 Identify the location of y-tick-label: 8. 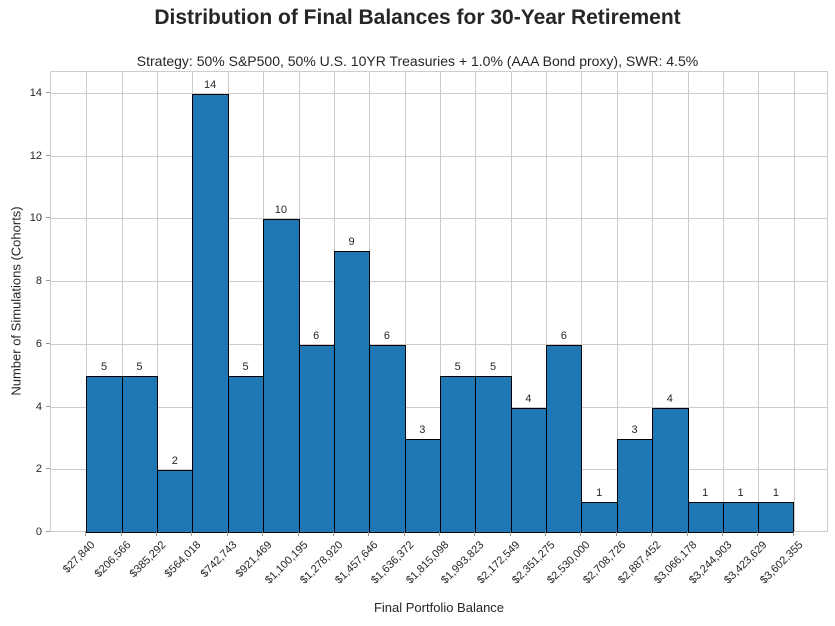
(38, 281).